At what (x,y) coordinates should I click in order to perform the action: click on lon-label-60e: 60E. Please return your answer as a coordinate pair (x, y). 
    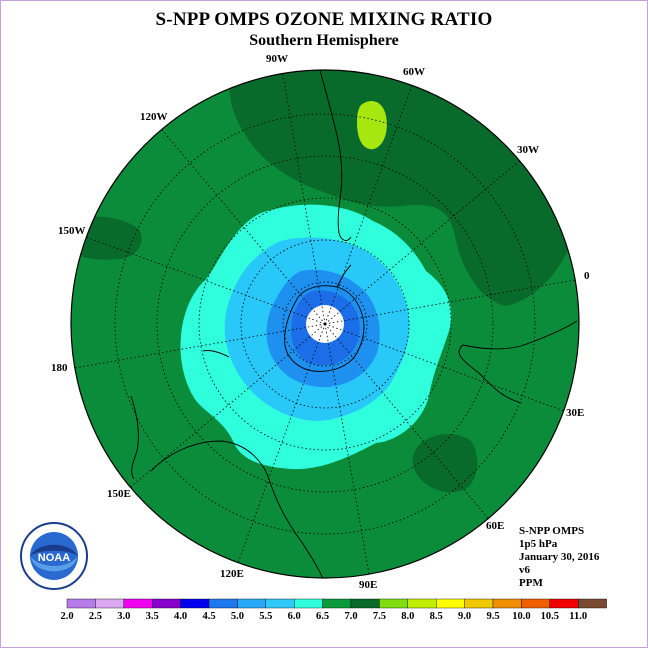
    Looking at the image, I should click on (495, 526).